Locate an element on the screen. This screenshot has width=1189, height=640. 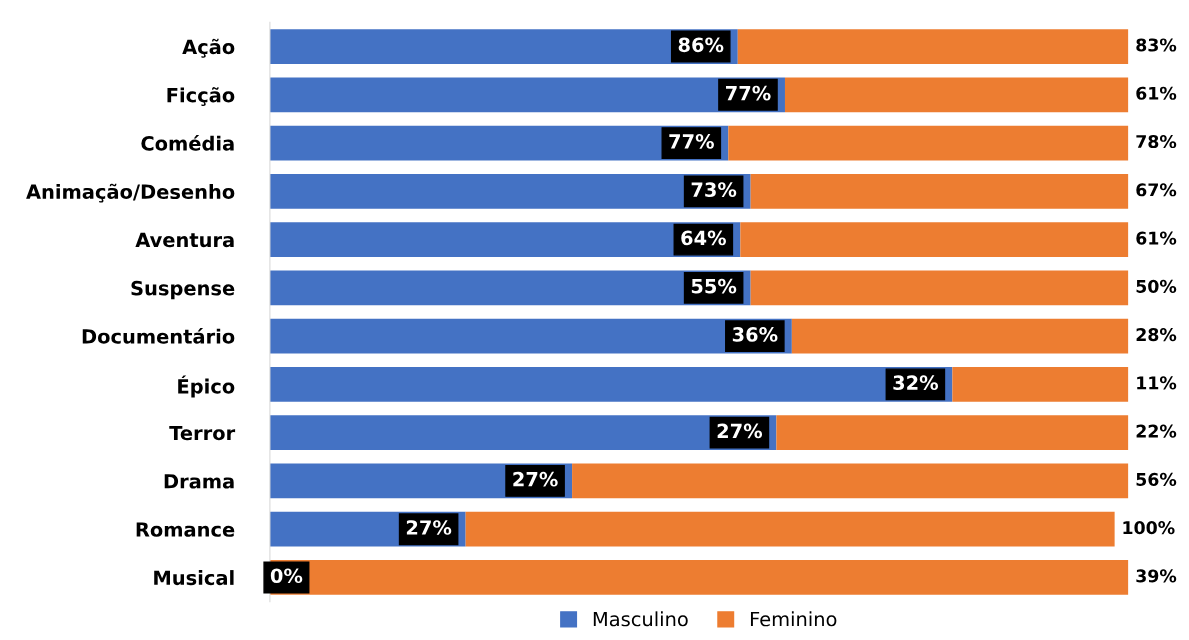
legend-label: Feminino is located at coordinates (793, 619).